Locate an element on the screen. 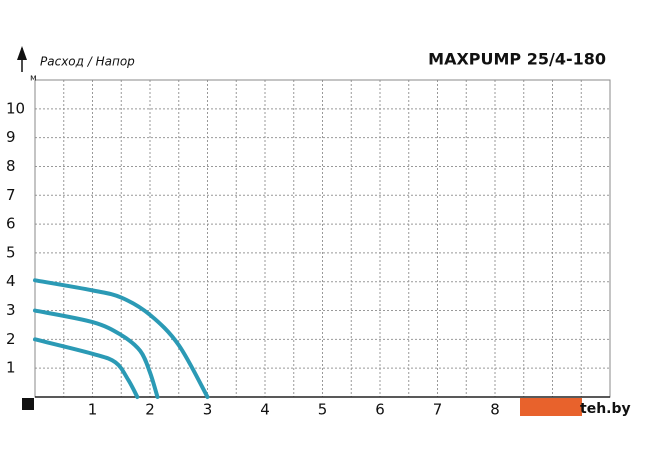  y-tick-label: 5 is located at coordinates (11, 252).